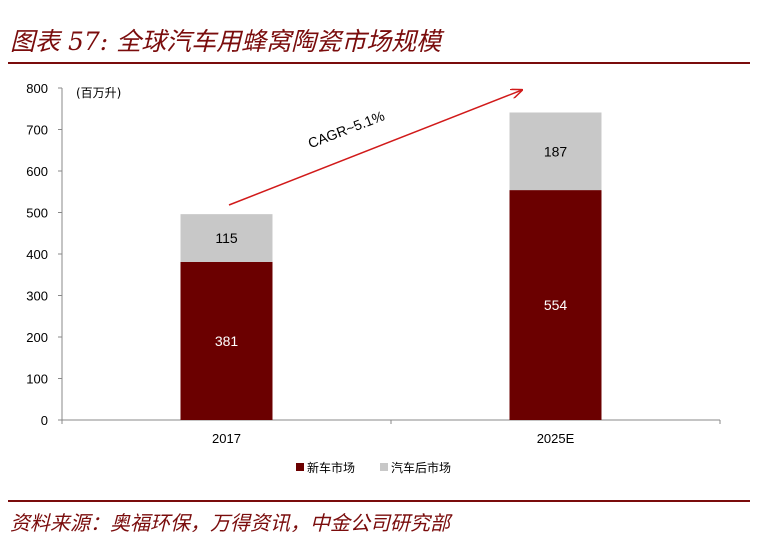  I want to click on y-tick-label: 300, so click(37, 296).